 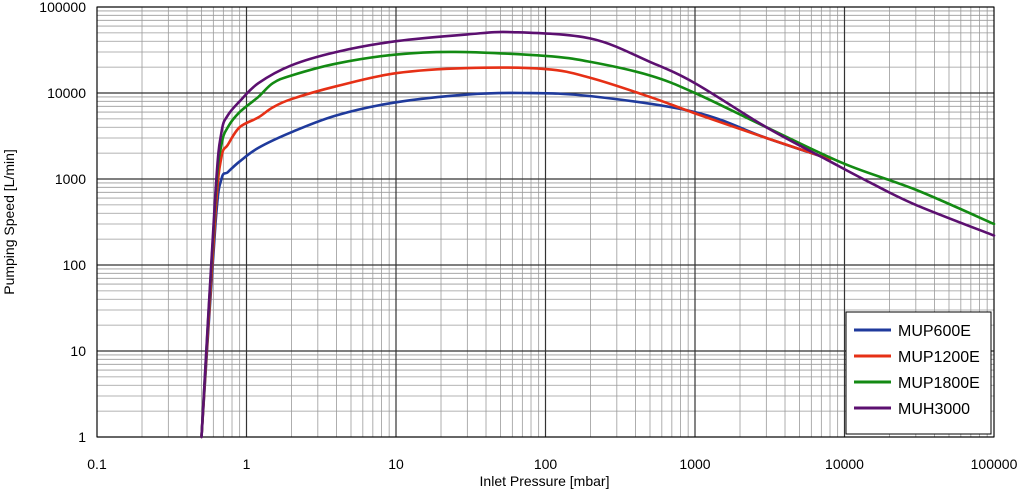 What do you see at coordinates (934, 331) in the screenshot?
I see `legend-label: MUP600E` at bounding box center [934, 331].